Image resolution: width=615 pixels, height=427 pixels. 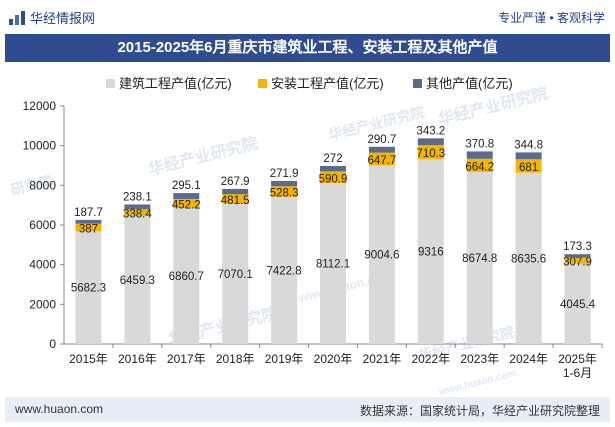 I want to click on x-tick-label: 2019年, so click(x=284, y=359).